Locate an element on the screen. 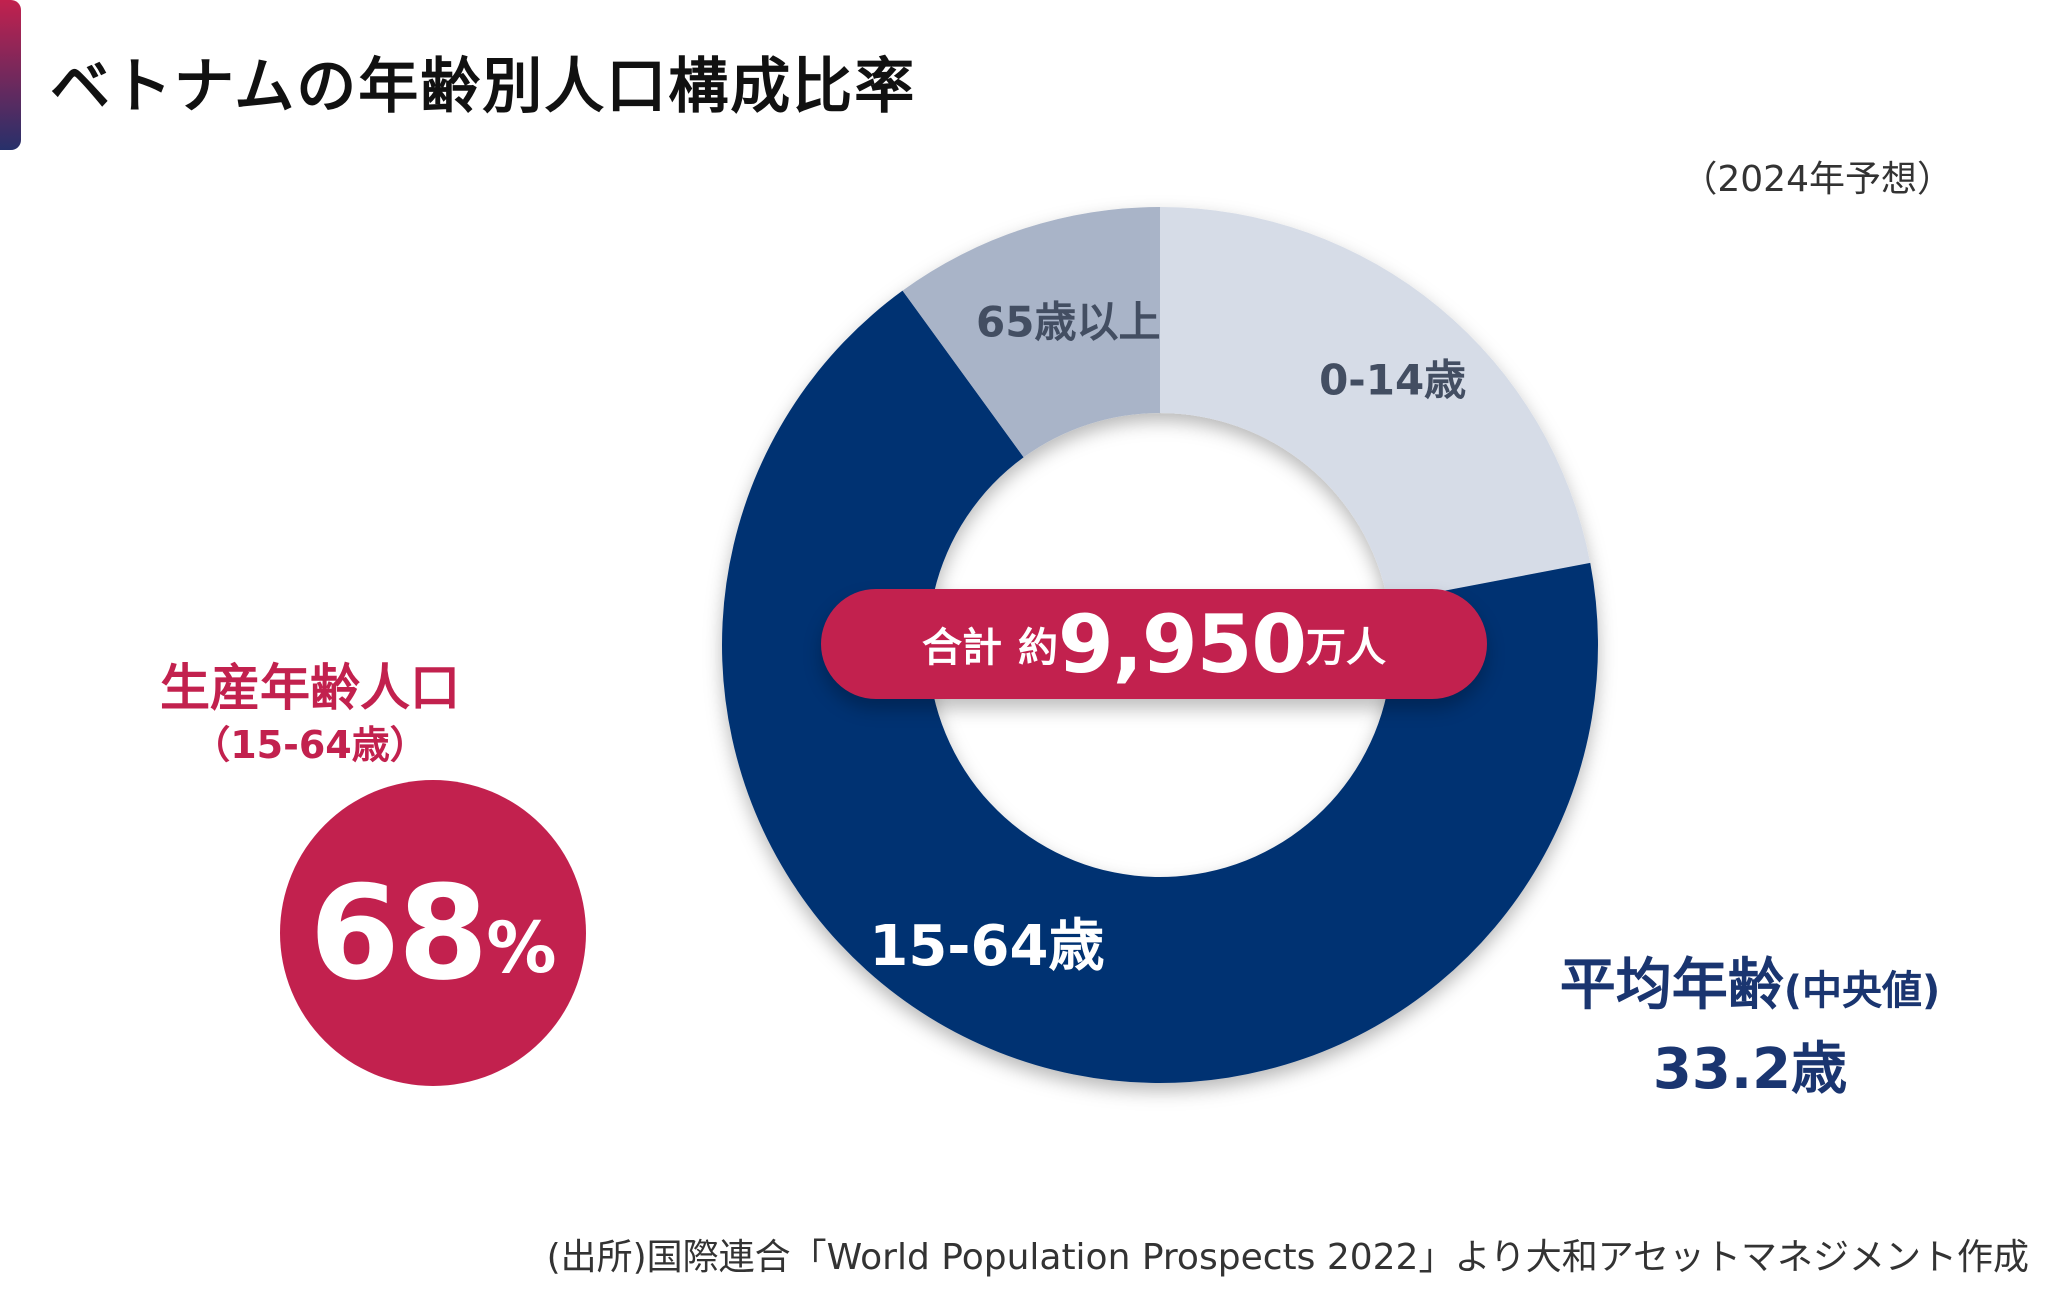  median-age-qualifier: (中央値) is located at coordinates (1862, 991).